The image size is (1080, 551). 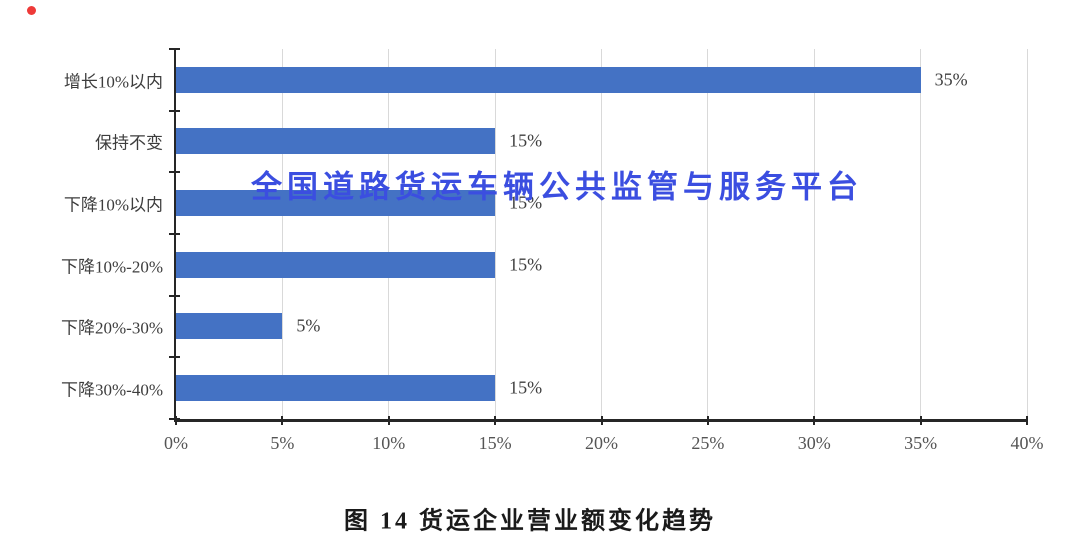 What do you see at coordinates (176, 443) in the screenshot?
I see `x-axis-tick-label: 0%` at bounding box center [176, 443].